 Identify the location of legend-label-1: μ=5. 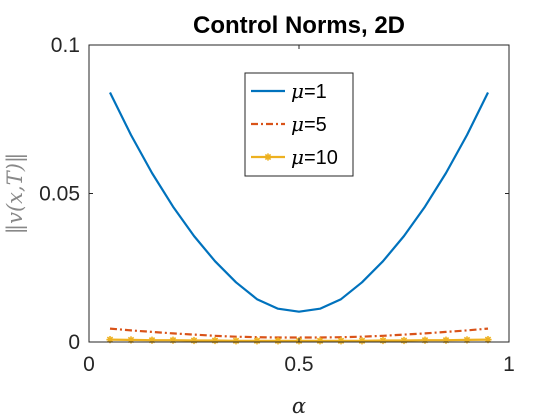
(309, 124).